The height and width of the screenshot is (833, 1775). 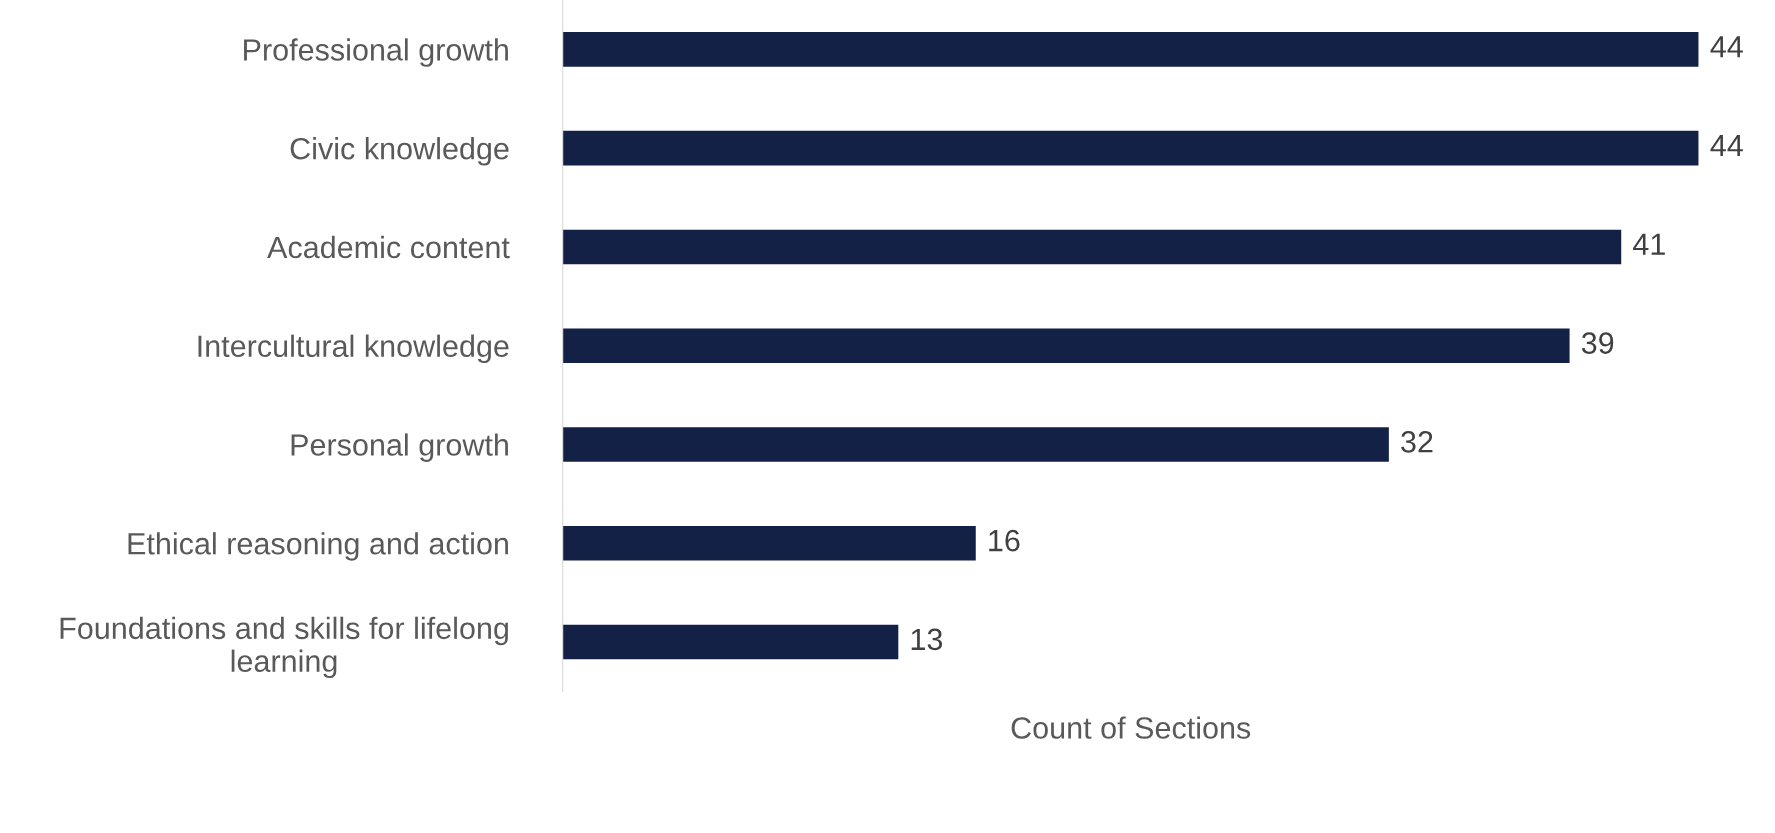 I want to click on y-tick-label: Professional growth, so click(x=376, y=52).